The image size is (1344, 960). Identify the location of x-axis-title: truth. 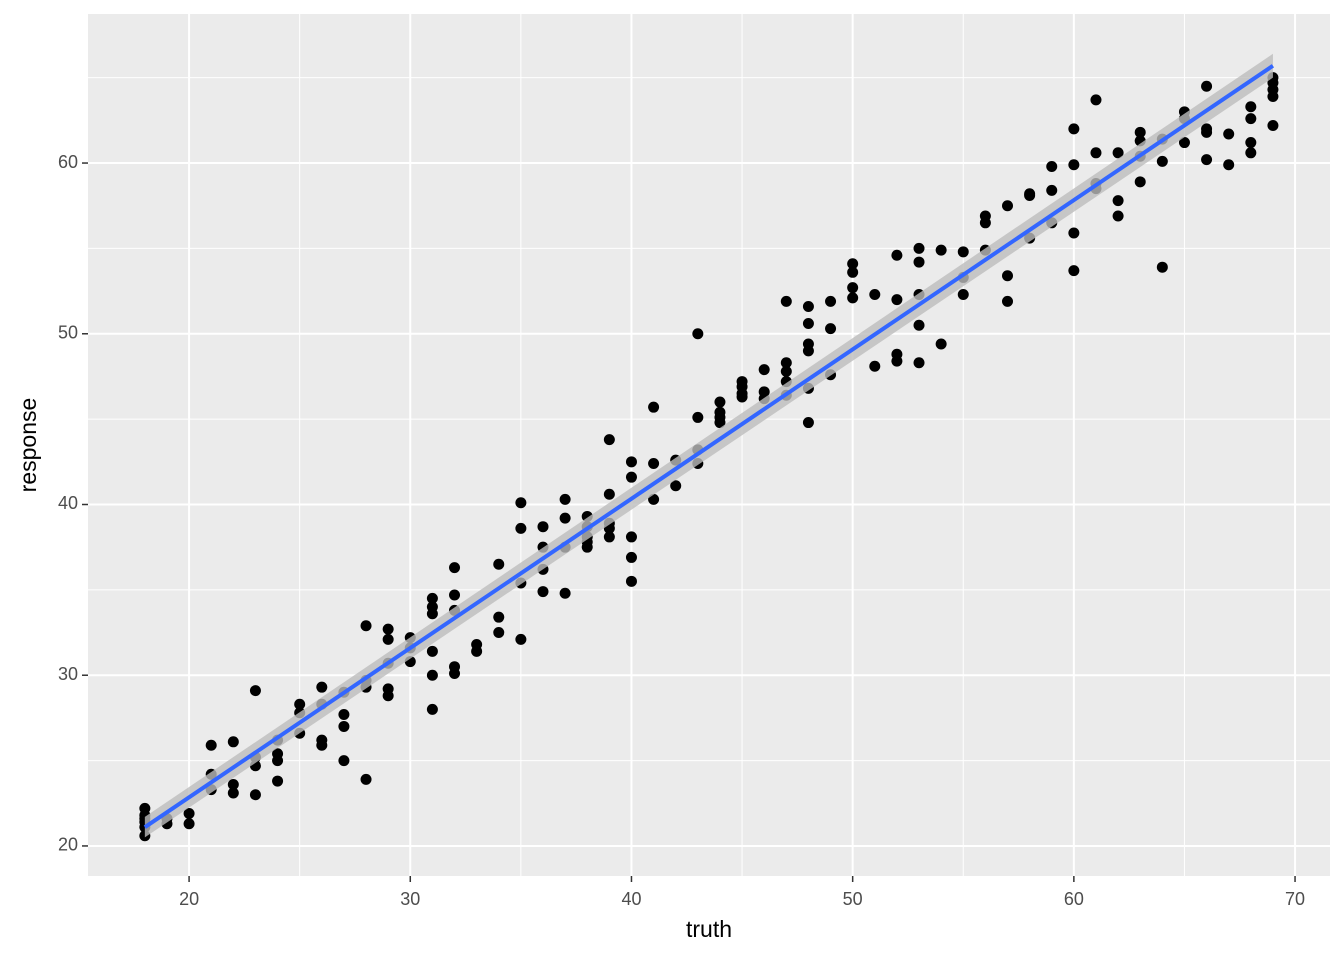
(709, 929).